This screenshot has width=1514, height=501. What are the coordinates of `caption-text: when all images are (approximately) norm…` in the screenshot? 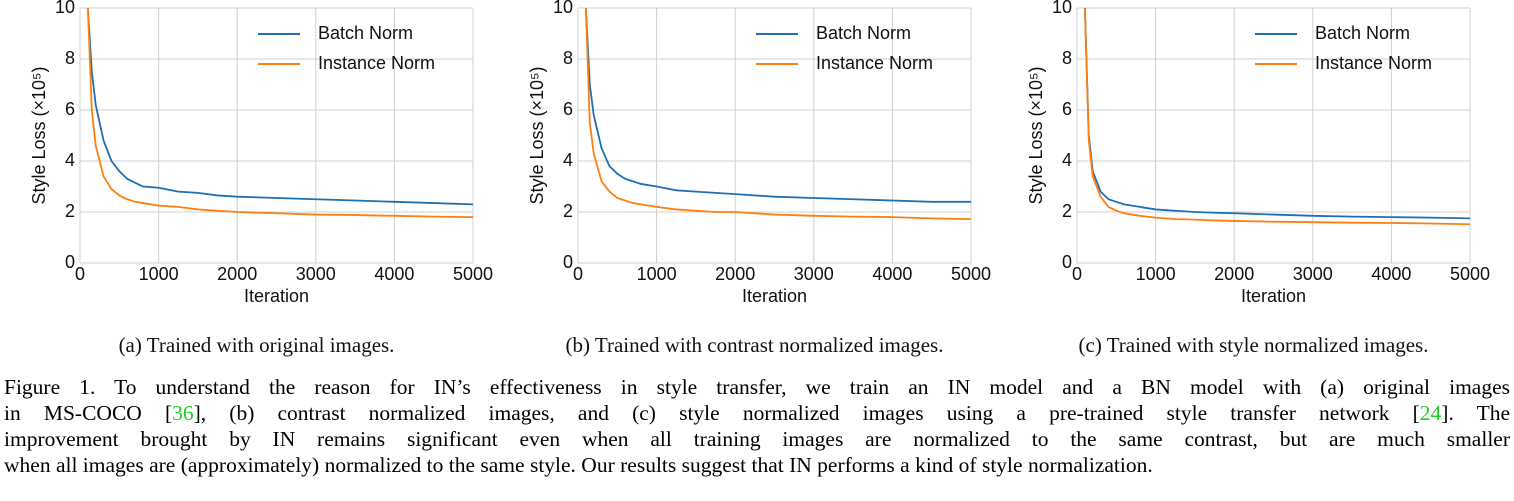 It's located at (578, 465).